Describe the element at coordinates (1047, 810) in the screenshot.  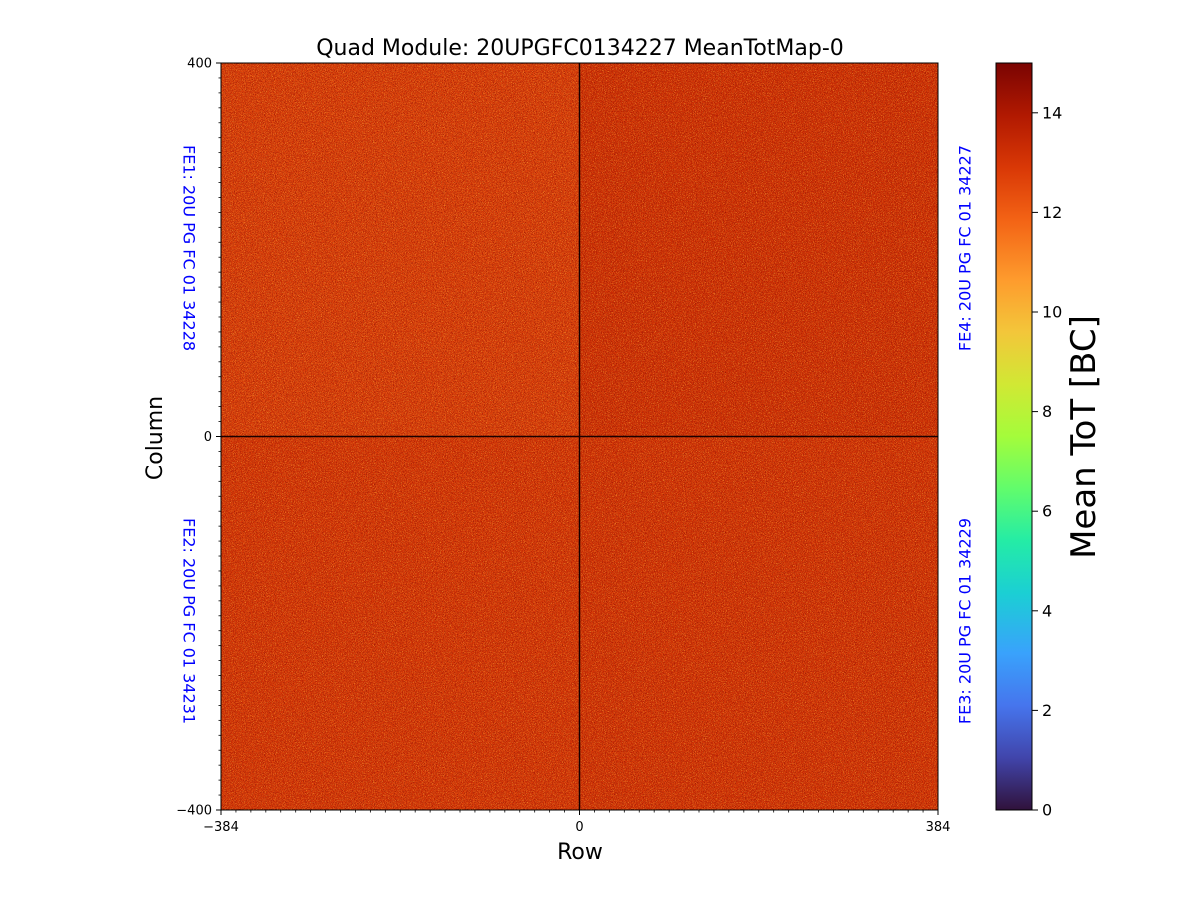
I see `colorbar-tick-label: 0` at that location.